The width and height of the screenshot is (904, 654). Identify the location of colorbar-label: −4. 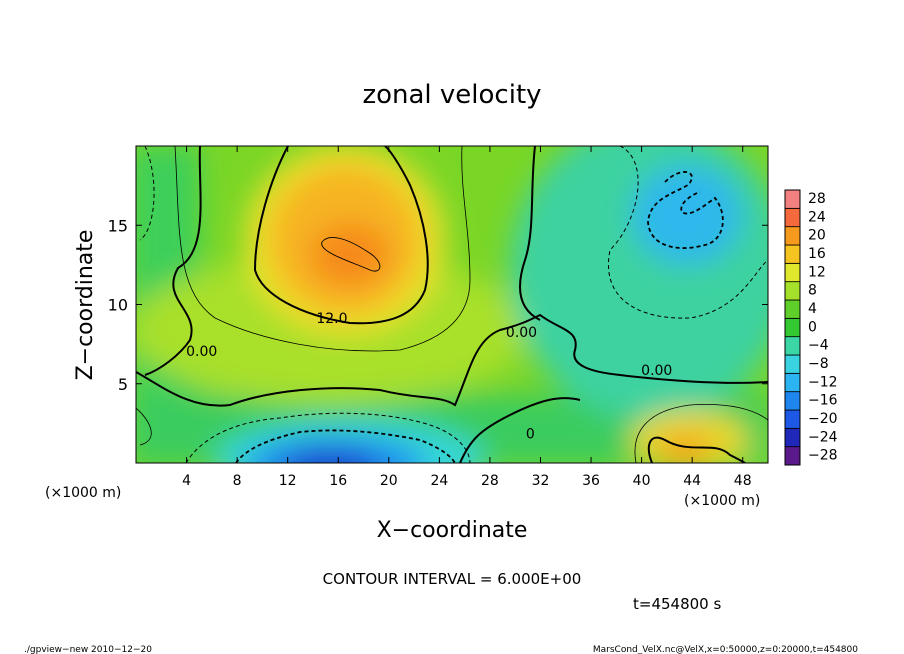
(818, 346).